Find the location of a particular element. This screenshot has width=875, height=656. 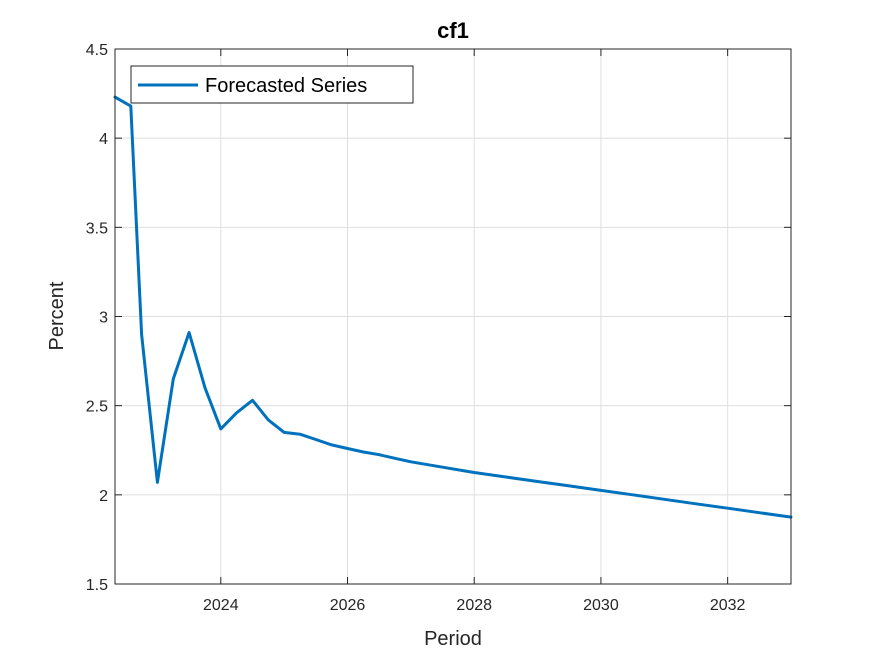

legend: Forecasted Series is located at coordinates (272, 84).